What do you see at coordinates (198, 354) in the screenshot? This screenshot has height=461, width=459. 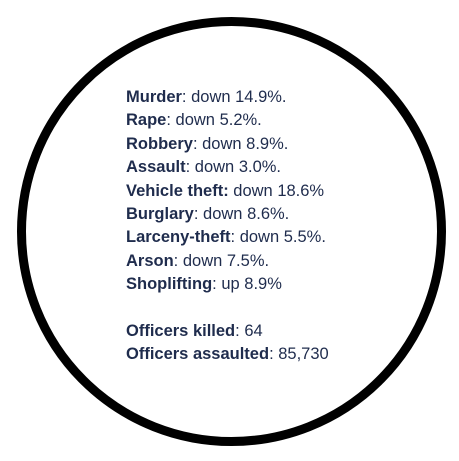 I see `stat-label: Officers assaulted` at bounding box center [198, 354].